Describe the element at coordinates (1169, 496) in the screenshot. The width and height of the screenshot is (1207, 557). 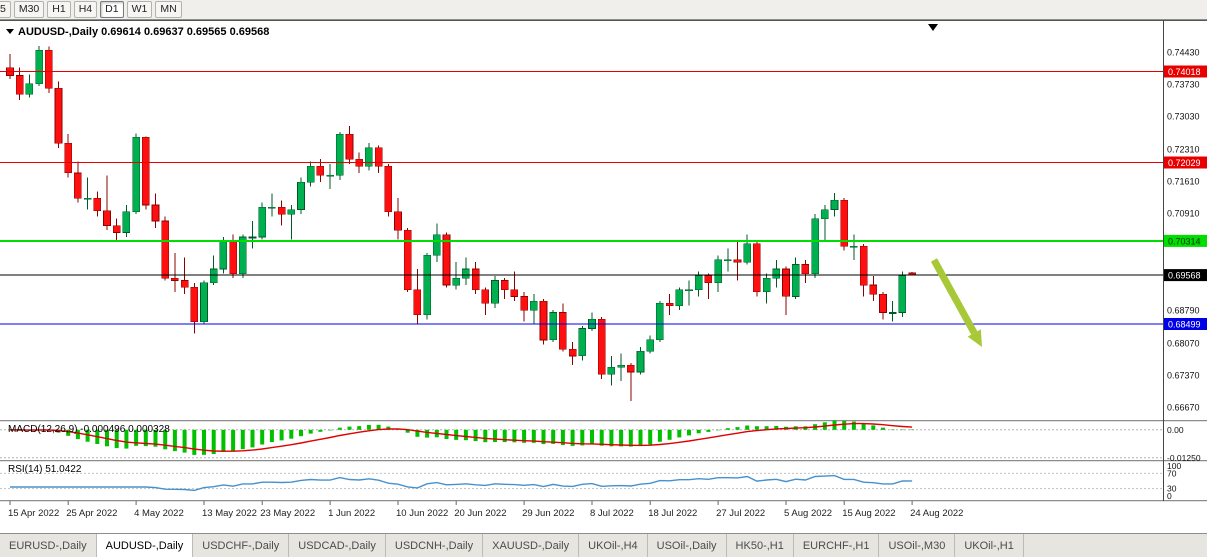
I see `rsi-axis-label: 0` at that location.